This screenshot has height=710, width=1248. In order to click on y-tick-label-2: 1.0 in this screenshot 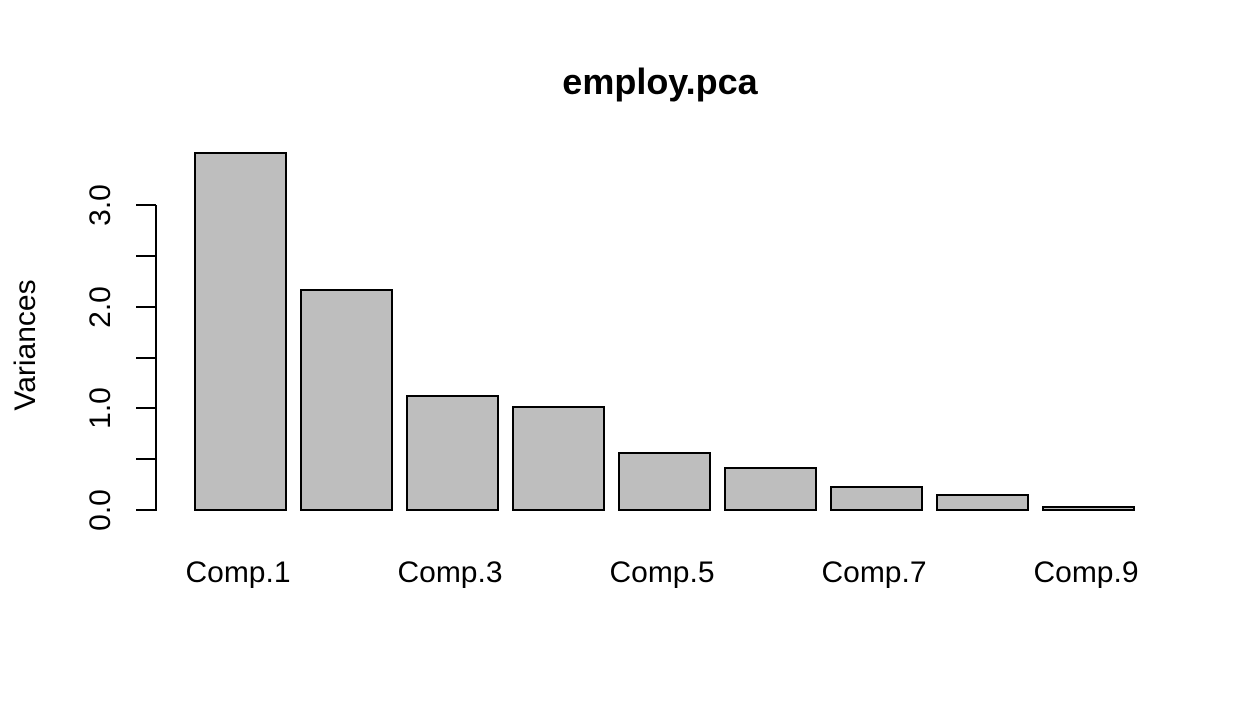, I will do `click(100, 408)`.